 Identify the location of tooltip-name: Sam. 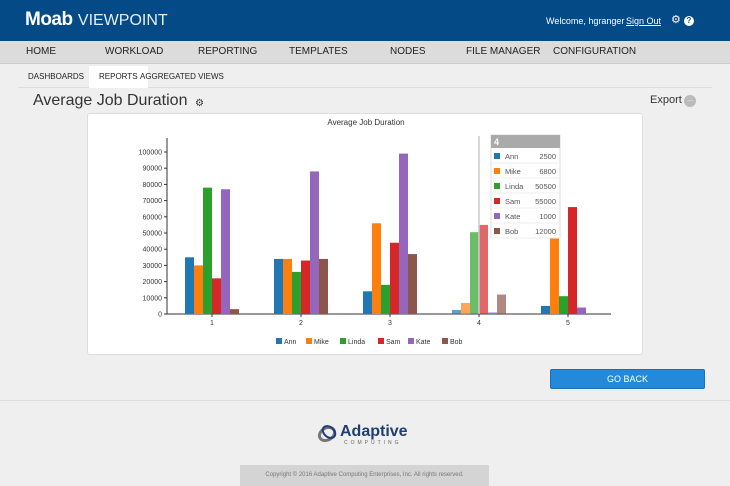
(512, 201).